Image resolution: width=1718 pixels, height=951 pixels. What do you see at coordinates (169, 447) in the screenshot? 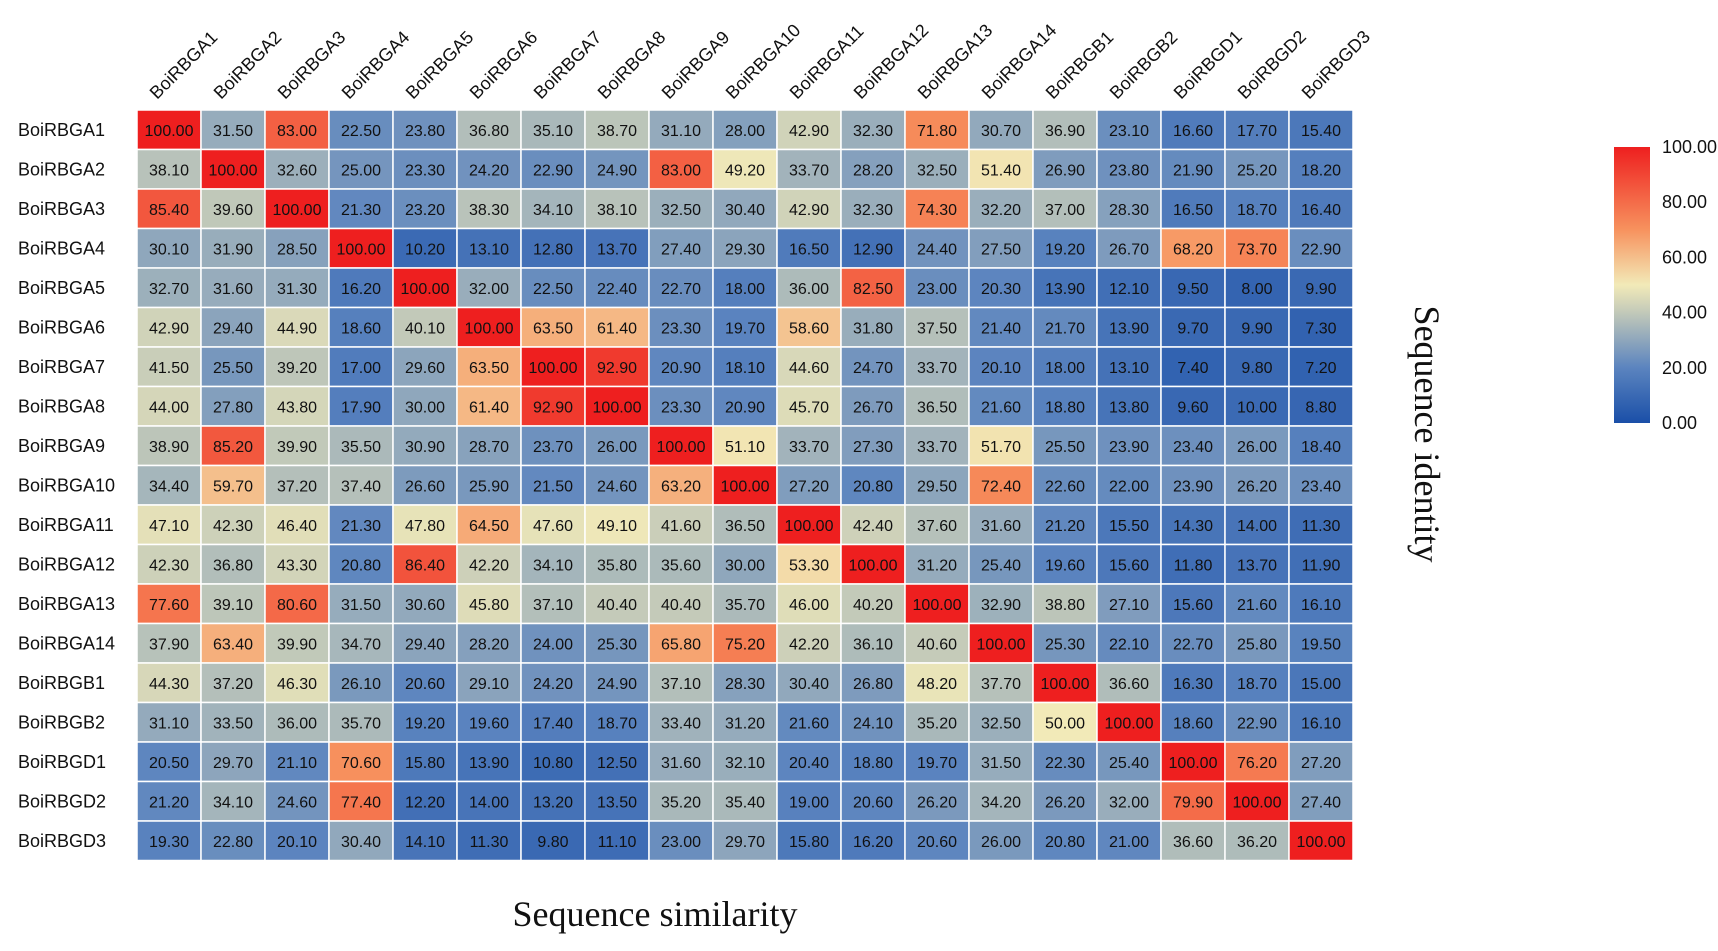
I see `cell-value-label: 38.90` at bounding box center [169, 447].